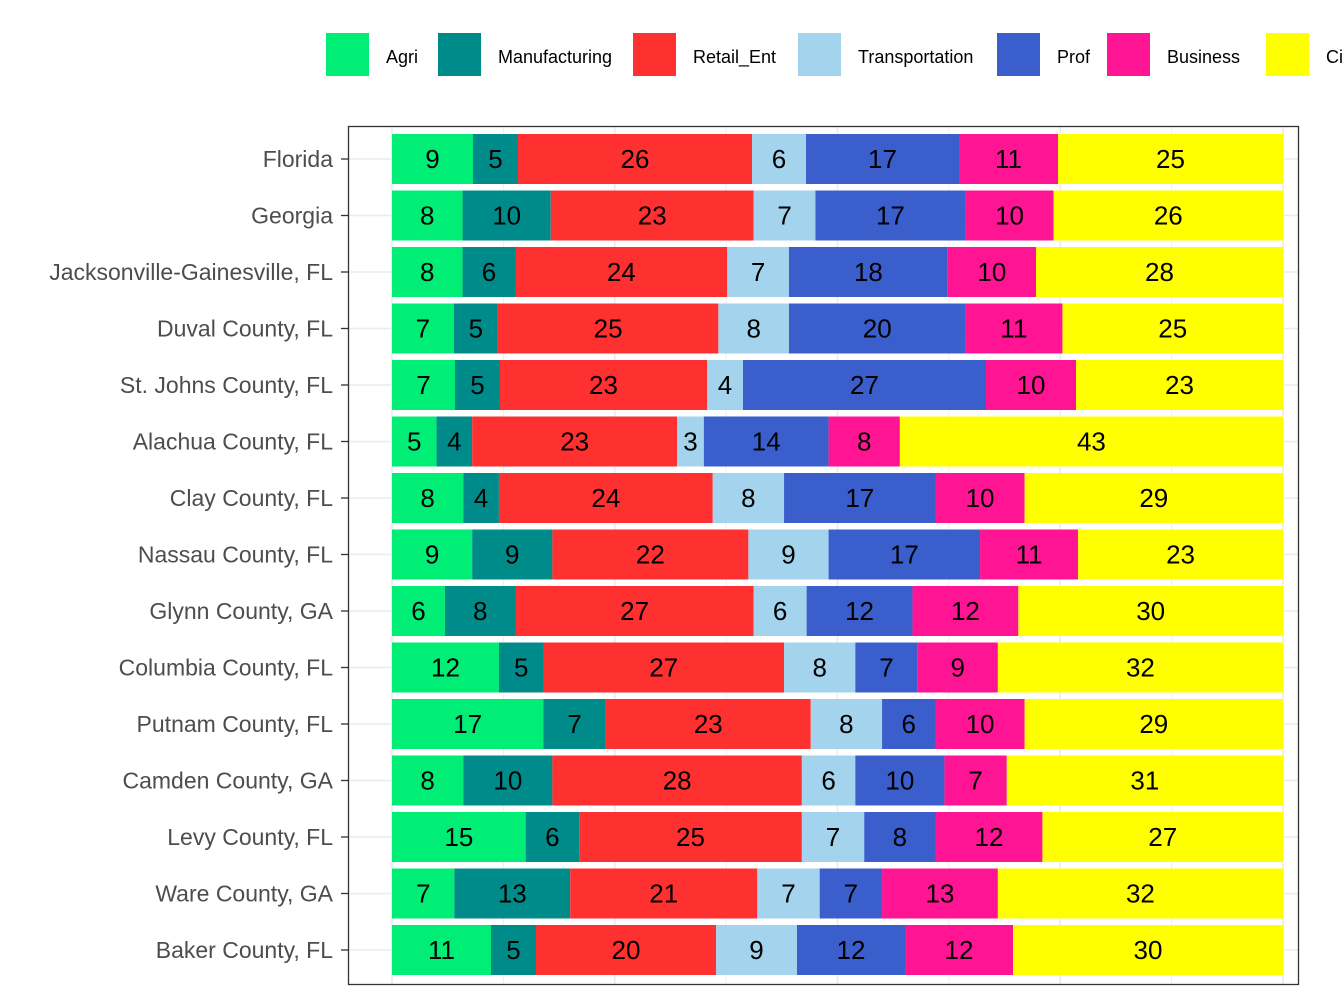 The image size is (1344, 1008). Describe the element at coordinates (477, 385) in the screenshot. I see `data-label-manufacturing-st-johns-county-fl: 5` at that location.